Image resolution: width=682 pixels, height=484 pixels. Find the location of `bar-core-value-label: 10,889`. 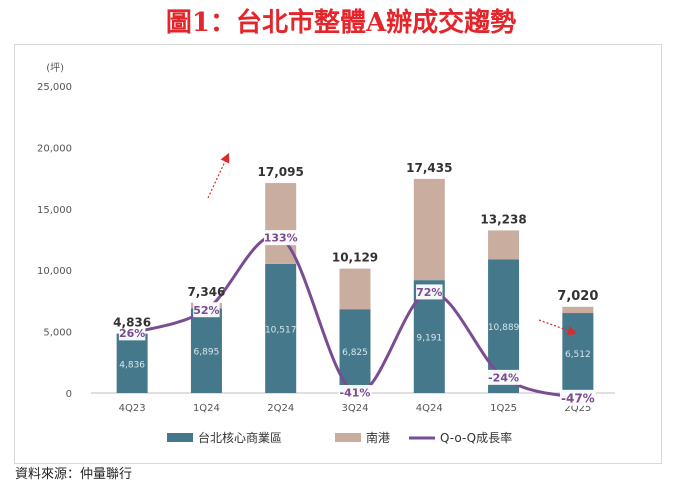

bar-core-value-label: 10,889 is located at coordinates (504, 328).